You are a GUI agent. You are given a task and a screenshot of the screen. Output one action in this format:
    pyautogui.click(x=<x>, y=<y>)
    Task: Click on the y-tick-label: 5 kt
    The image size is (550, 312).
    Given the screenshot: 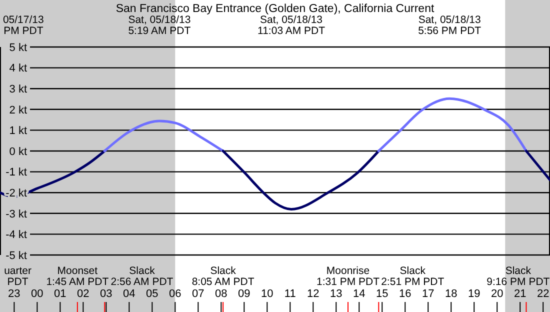 What is the action you would take?
    pyautogui.click(x=18, y=48)
    